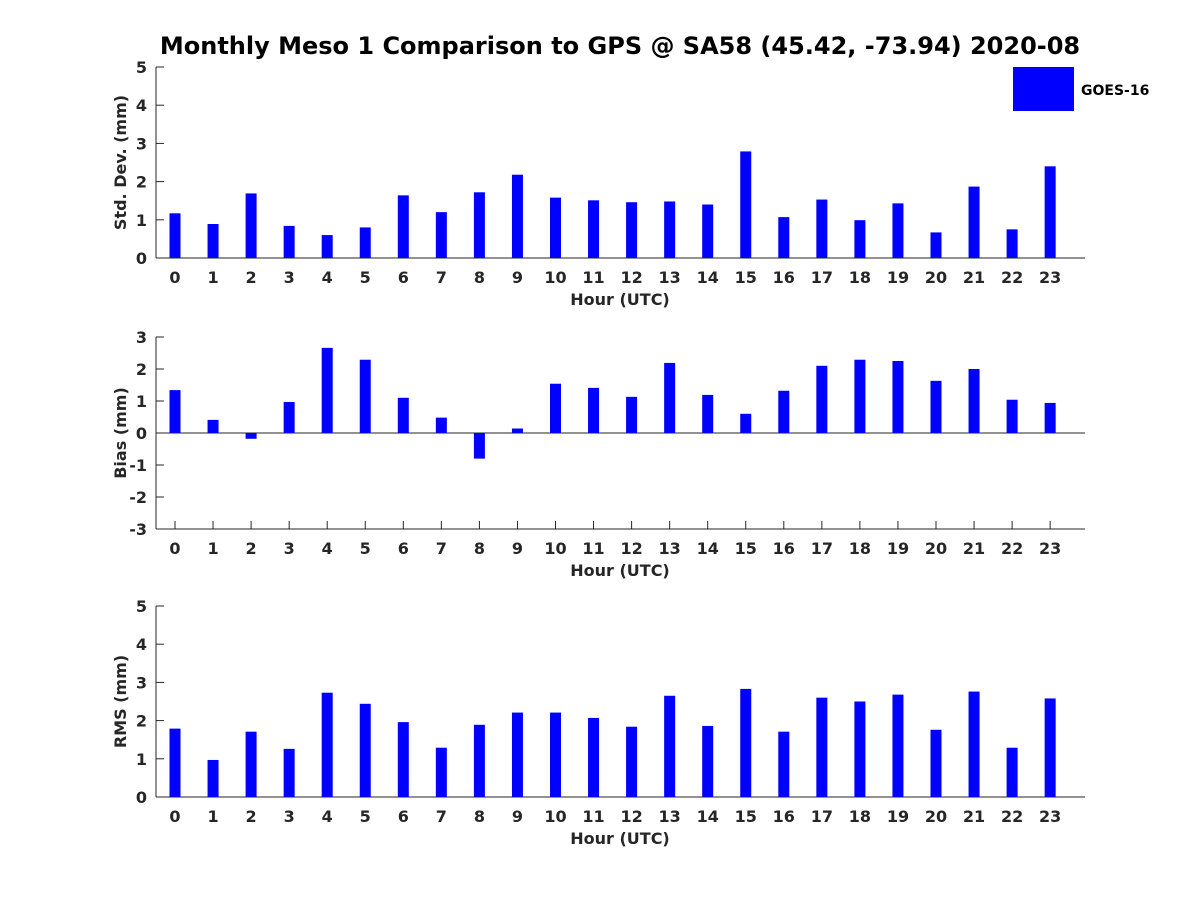 This screenshot has width=1200, height=900. I want to click on x-tick-label: 21, so click(974, 277).